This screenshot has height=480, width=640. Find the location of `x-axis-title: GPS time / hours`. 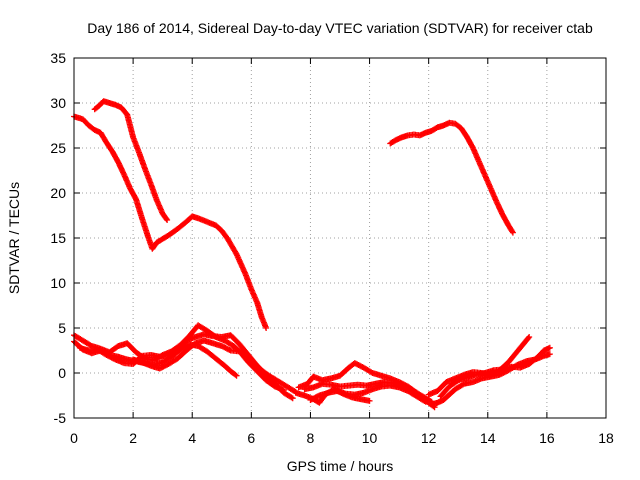

x-axis-title: GPS time / hours is located at coordinates (340, 466).